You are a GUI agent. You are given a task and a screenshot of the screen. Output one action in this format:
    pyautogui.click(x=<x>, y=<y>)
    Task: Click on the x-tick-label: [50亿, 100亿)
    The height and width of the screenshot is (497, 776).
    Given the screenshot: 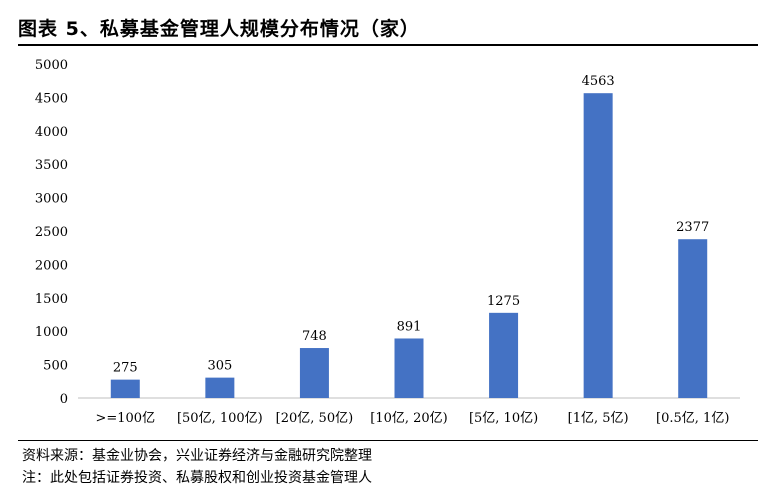 What is the action you would take?
    pyautogui.click(x=220, y=418)
    